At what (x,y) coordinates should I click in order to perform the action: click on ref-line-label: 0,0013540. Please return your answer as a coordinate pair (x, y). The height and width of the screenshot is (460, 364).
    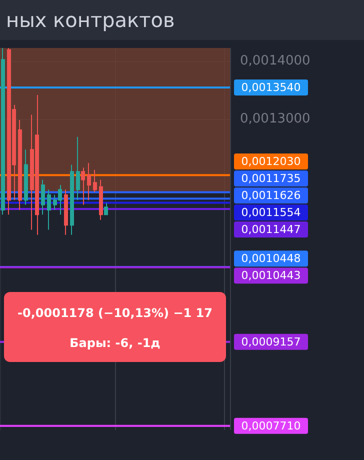
    Looking at the image, I should click on (271, 87).